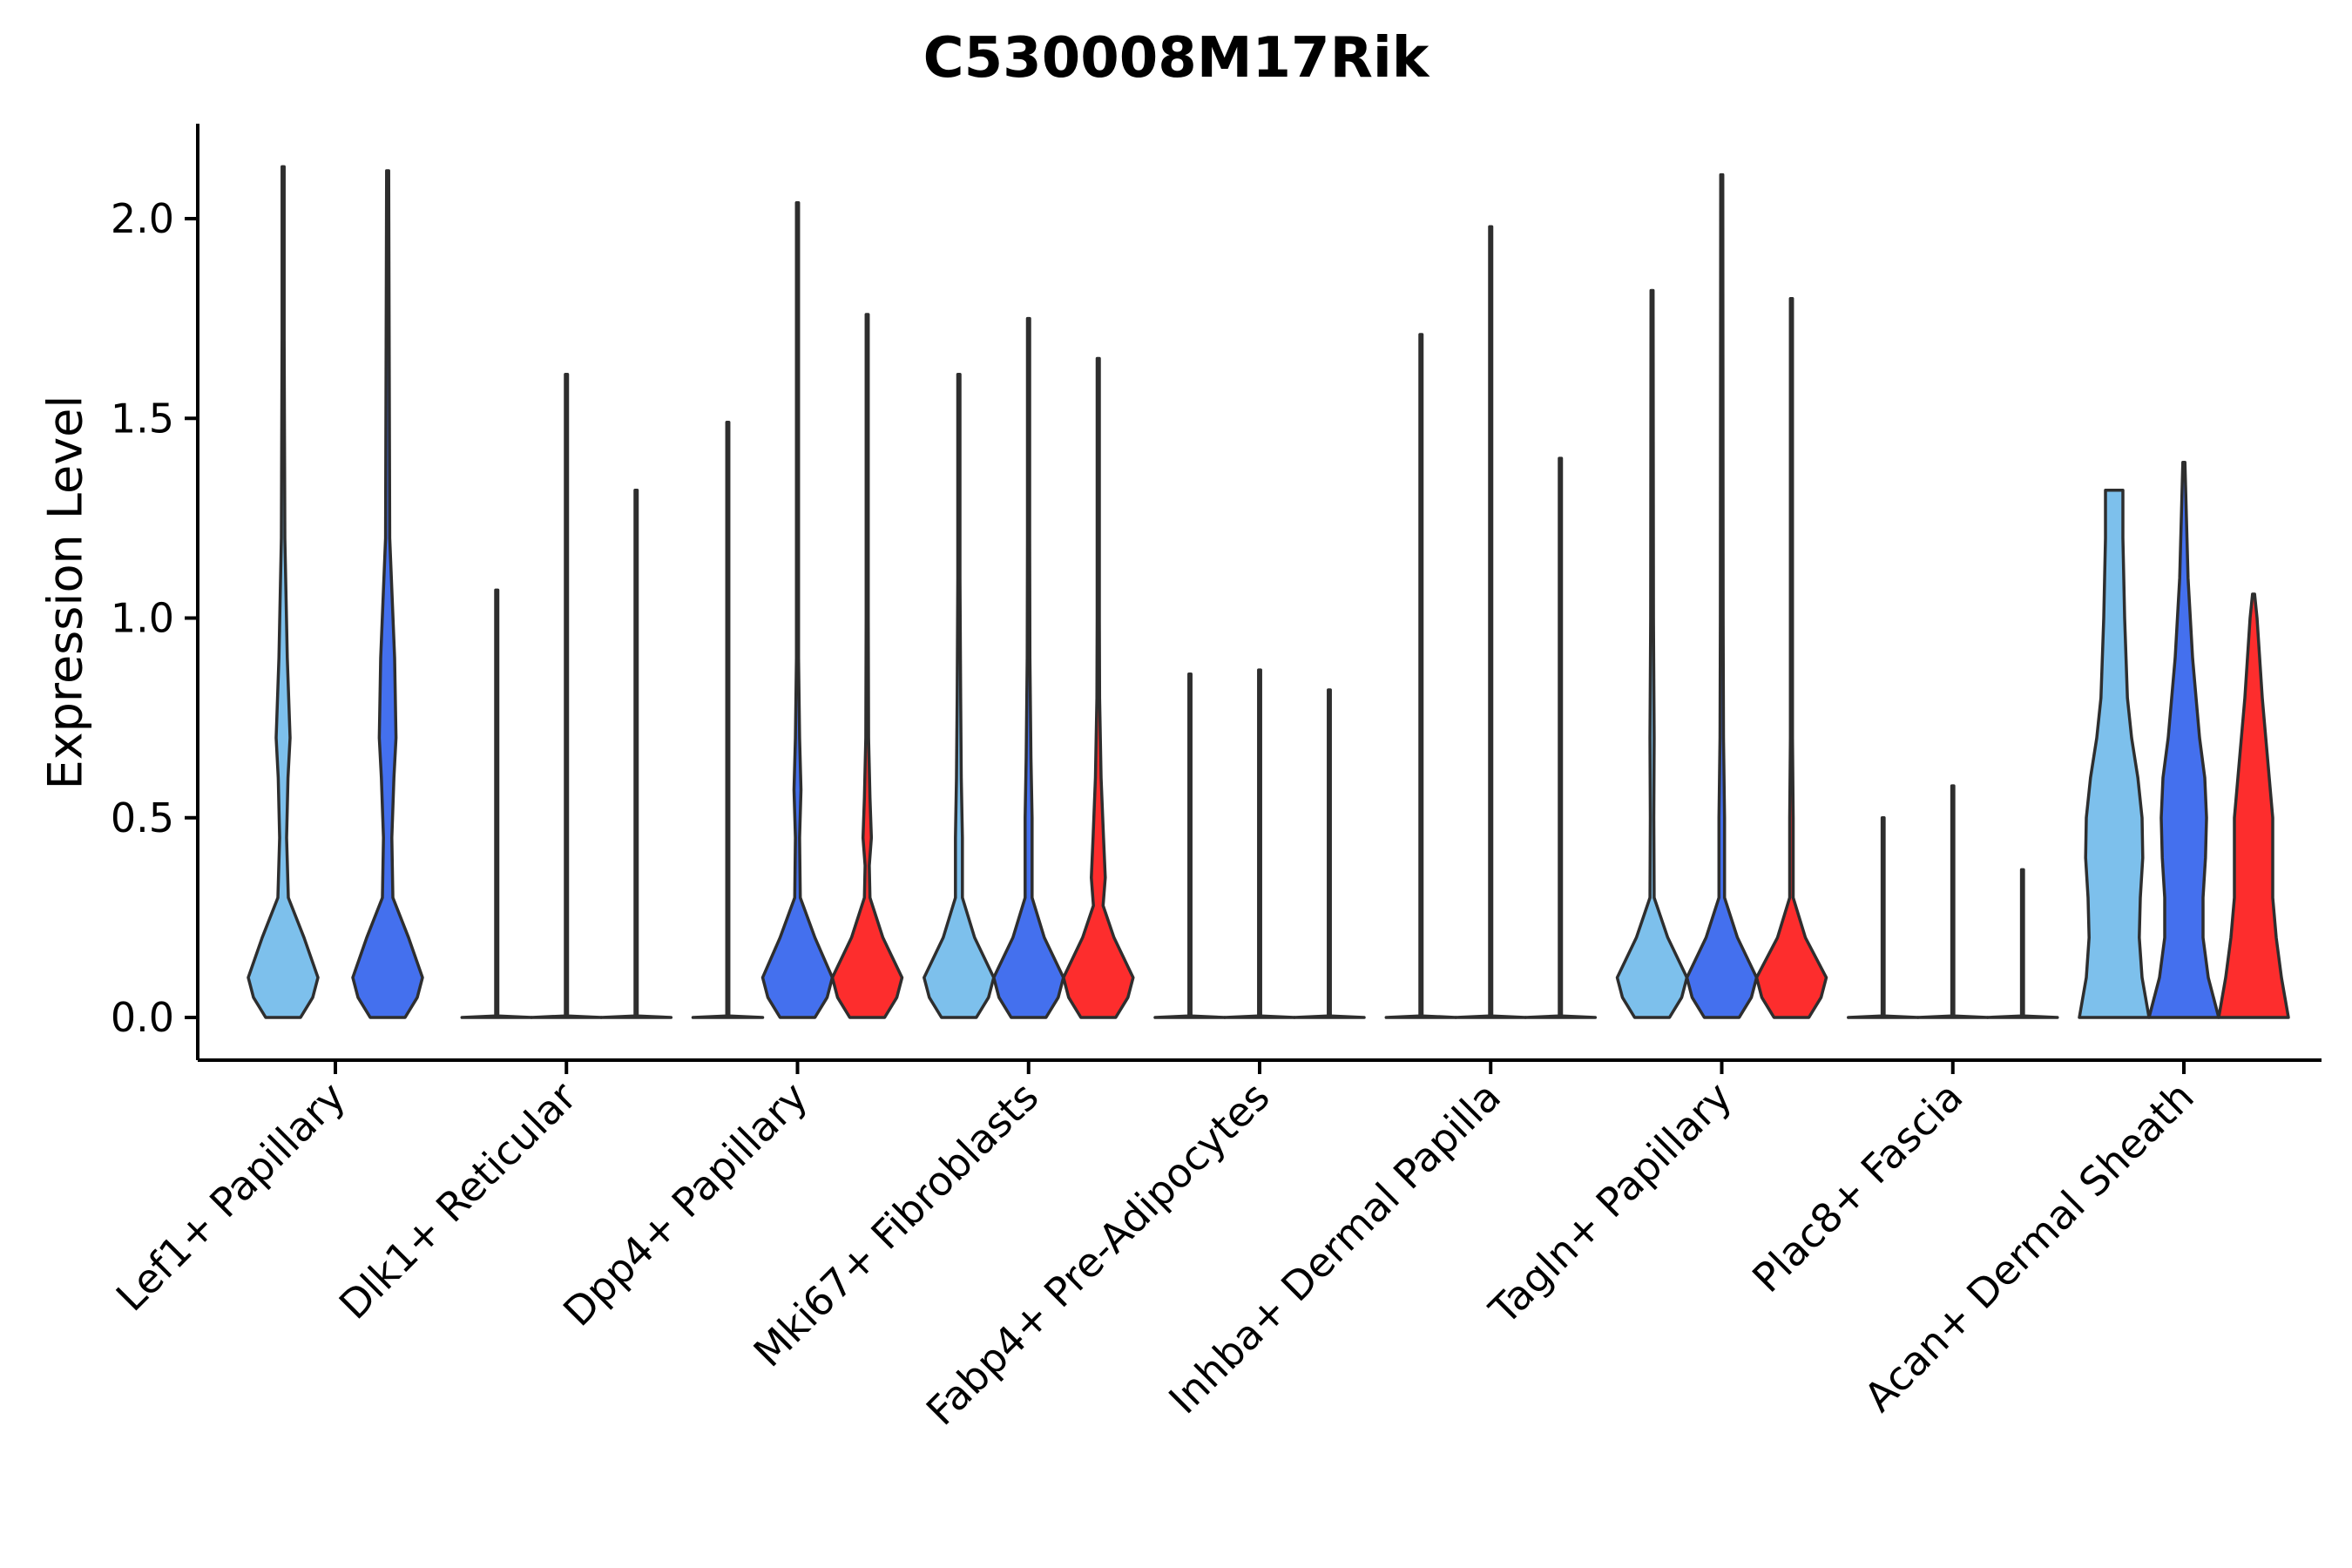  What do you see at coordinates (457, 1201) in the screenshot?
I see `x-tick-label-dlk1-reticular: Dlk1+ Reticular` at bounding box center [457, 1201].